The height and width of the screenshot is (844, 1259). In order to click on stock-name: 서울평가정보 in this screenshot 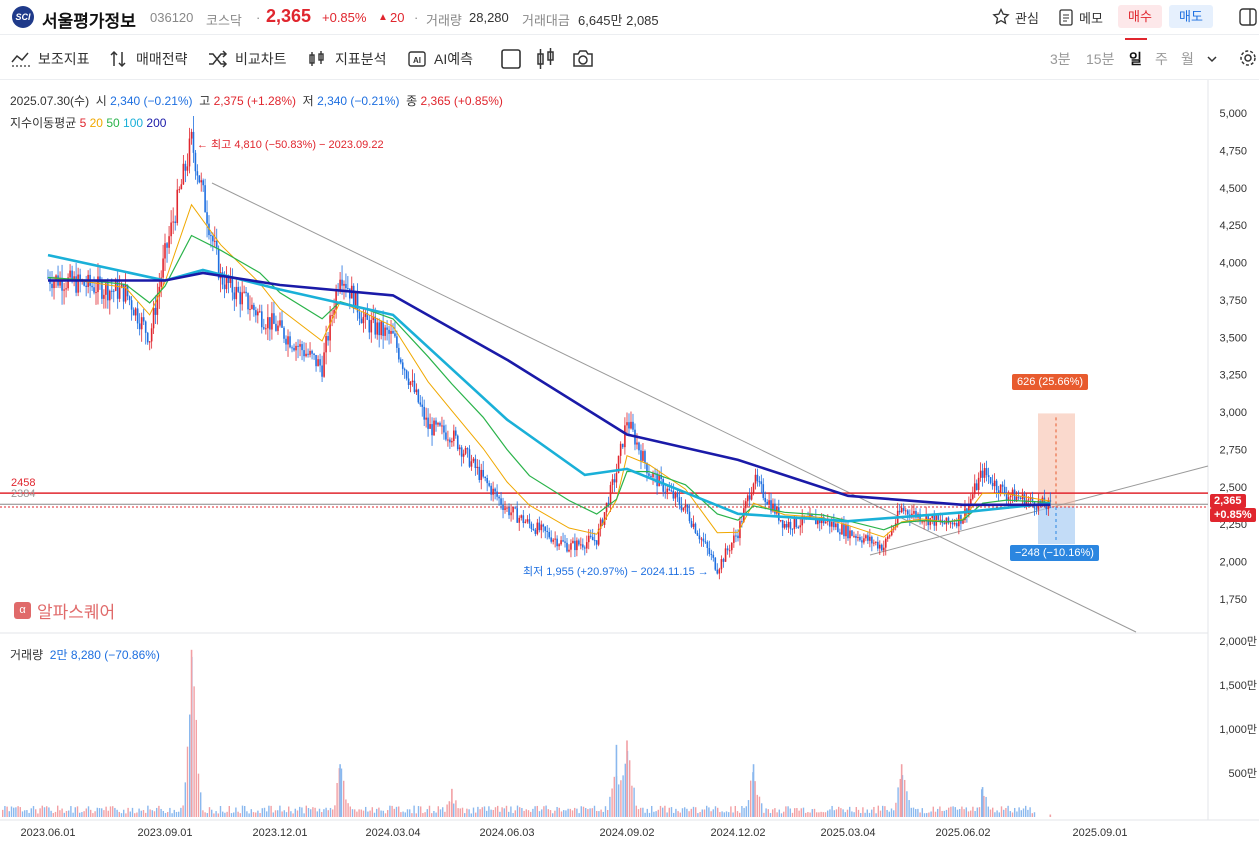, I will do `click(89, 21)`.